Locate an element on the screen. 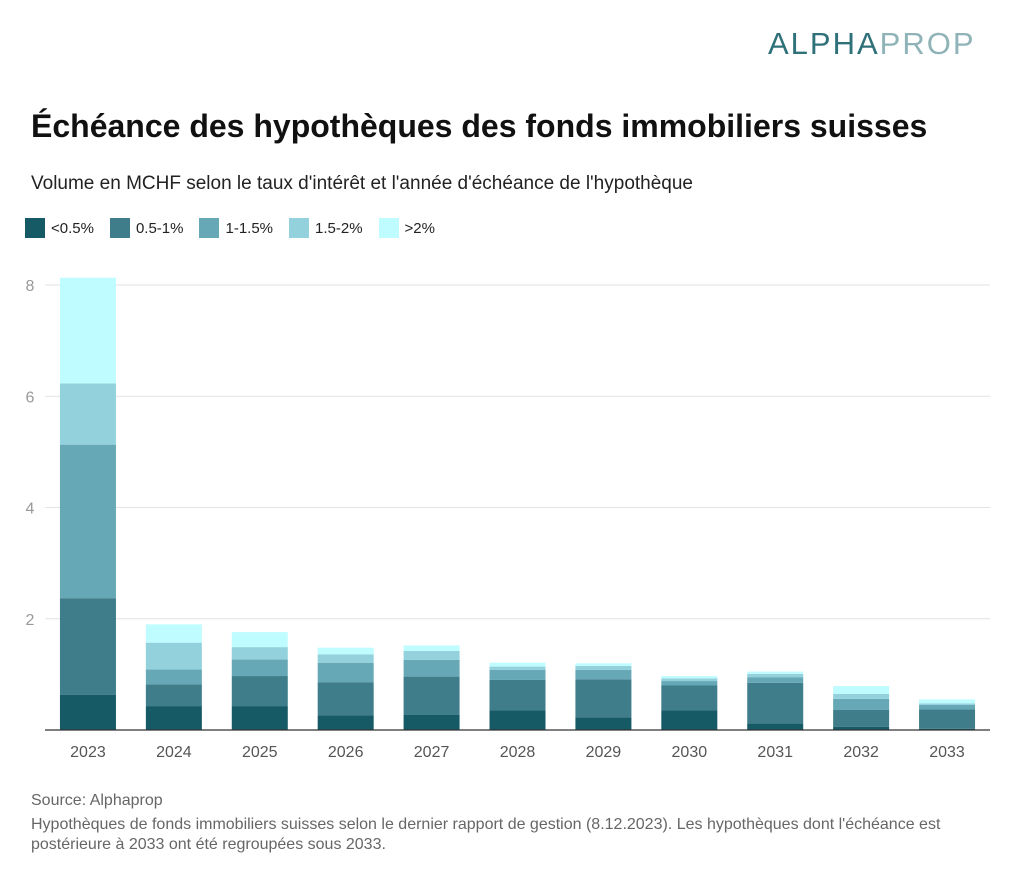 Image resolution: width=1024 pixels, height=871 pixels. legend-label: >2% is located at coordinates (419, 228).